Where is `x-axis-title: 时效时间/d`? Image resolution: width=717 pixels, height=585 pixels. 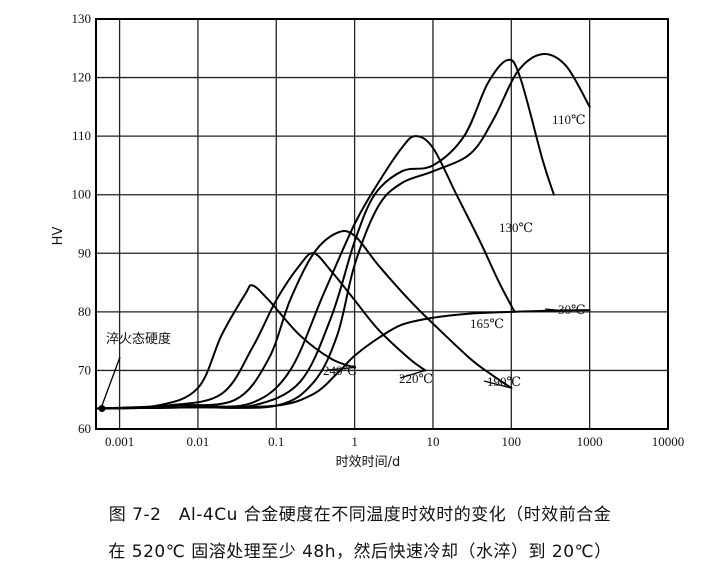
x-axis-title: 时效时间/d is located at coordinates (368, 462).